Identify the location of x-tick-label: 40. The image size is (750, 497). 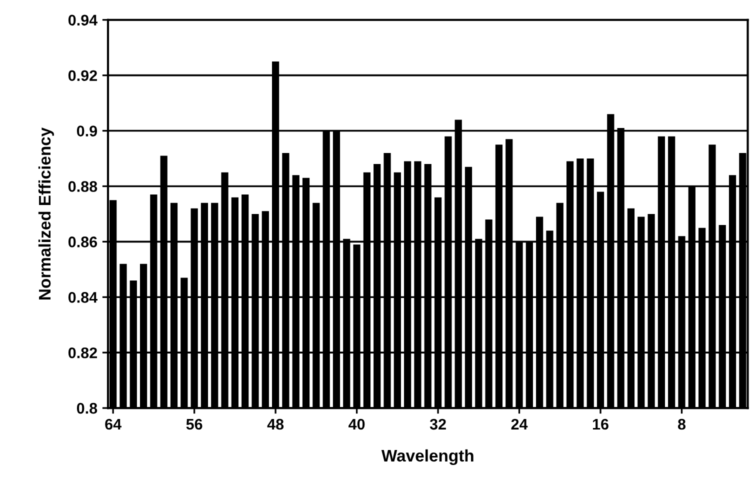
(356, 424).